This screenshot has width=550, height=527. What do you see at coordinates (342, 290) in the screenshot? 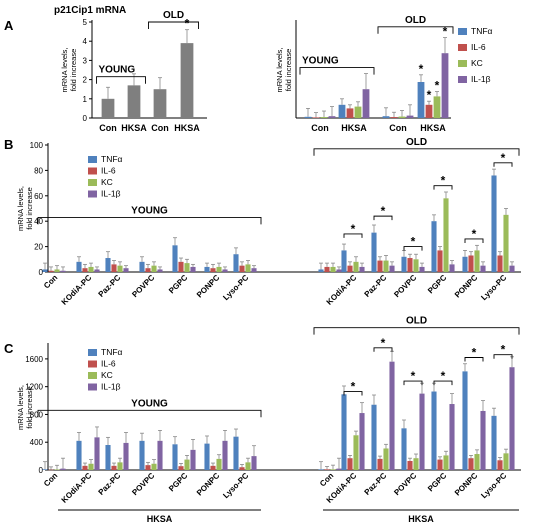
I see `x-tick-label: KOdiA-PC` at bounding box center [342, 290].